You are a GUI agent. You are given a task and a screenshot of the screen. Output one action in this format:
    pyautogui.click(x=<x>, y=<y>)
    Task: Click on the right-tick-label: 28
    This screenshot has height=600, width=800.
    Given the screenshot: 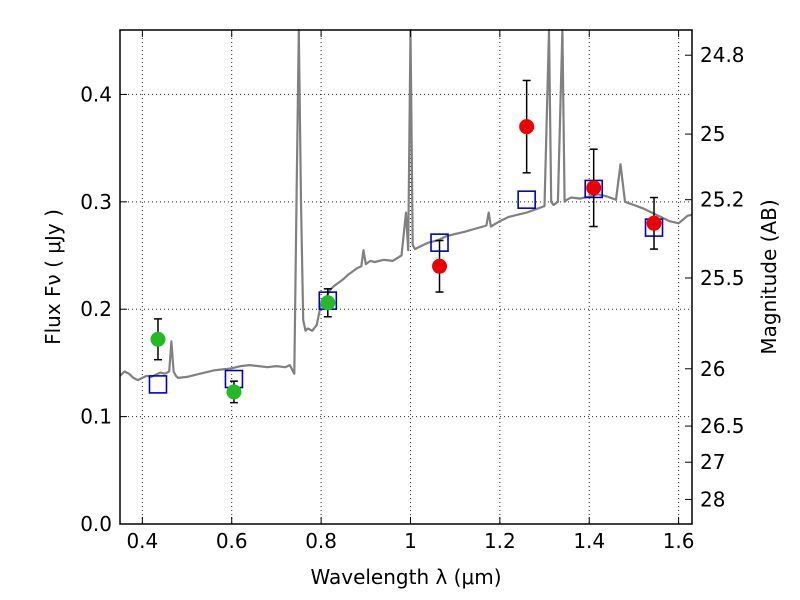 What is the action you would take?
    pyautogui.click(x=712, y=499)
    